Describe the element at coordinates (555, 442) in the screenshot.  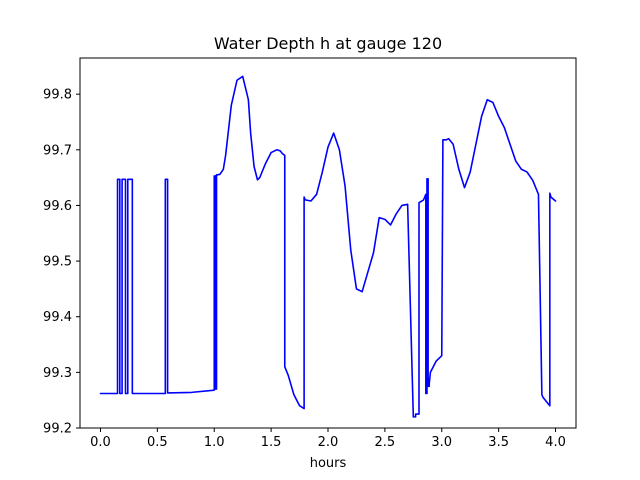
I see `x-tick-label: 4.0` at that location.